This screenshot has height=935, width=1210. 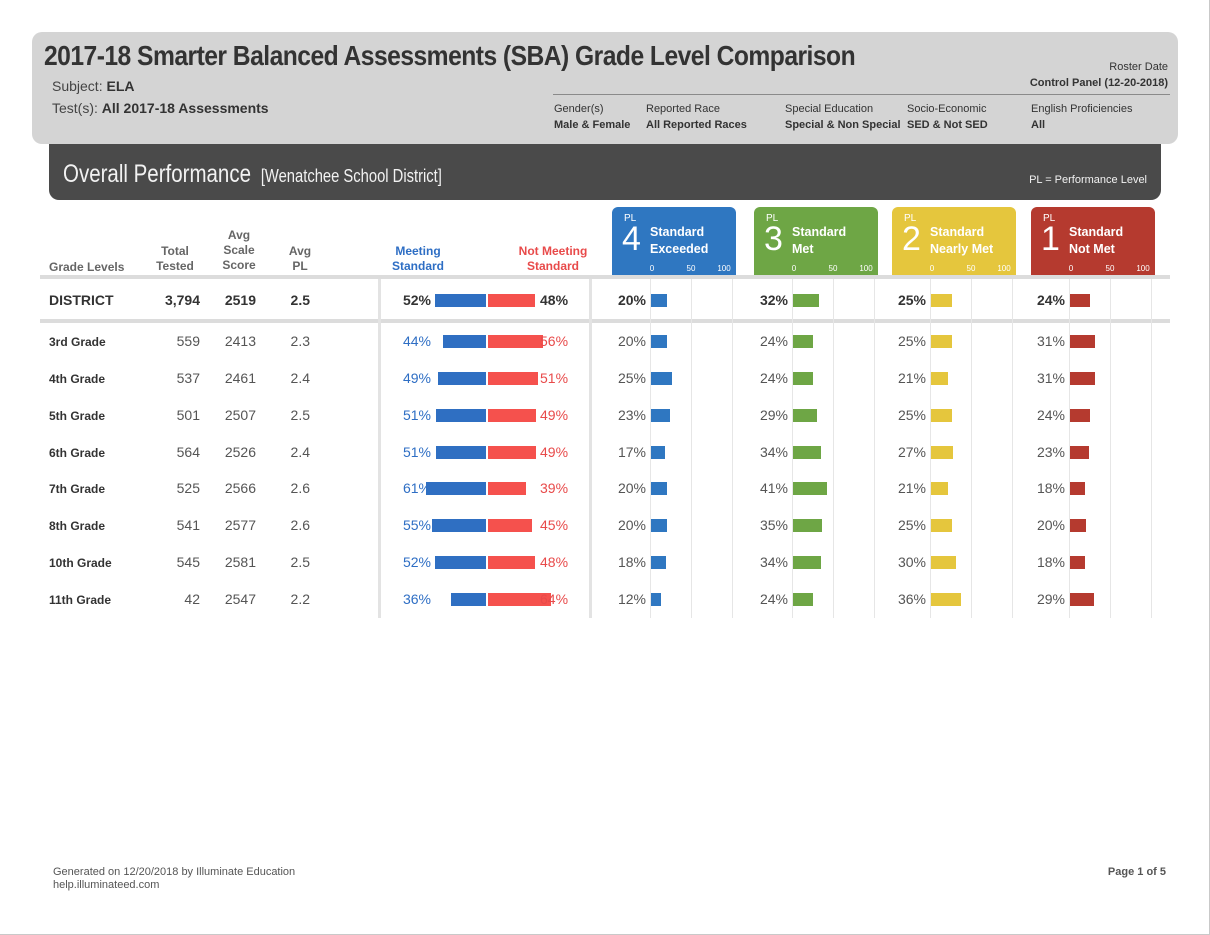 What do you see at coordinates (416, 378) in the screenshot?
I see `meeting-percent: 49%` at bounding box center [416, 378].